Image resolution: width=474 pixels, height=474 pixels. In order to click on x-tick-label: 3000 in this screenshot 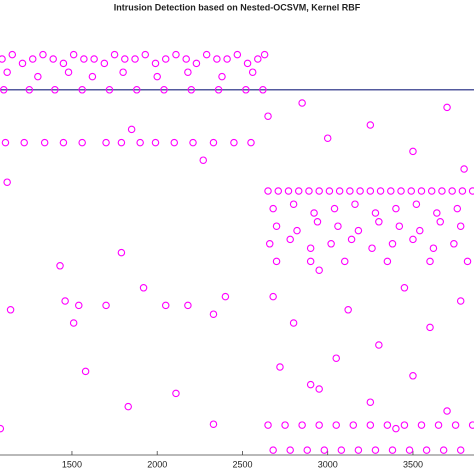, I will do `click(328, 464)`.